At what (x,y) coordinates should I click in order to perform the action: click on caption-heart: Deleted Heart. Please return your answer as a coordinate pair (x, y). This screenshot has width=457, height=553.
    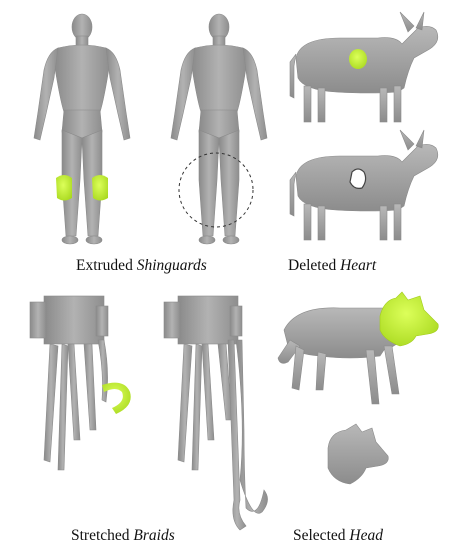
    Looking at the image, I should click on (332, 266).